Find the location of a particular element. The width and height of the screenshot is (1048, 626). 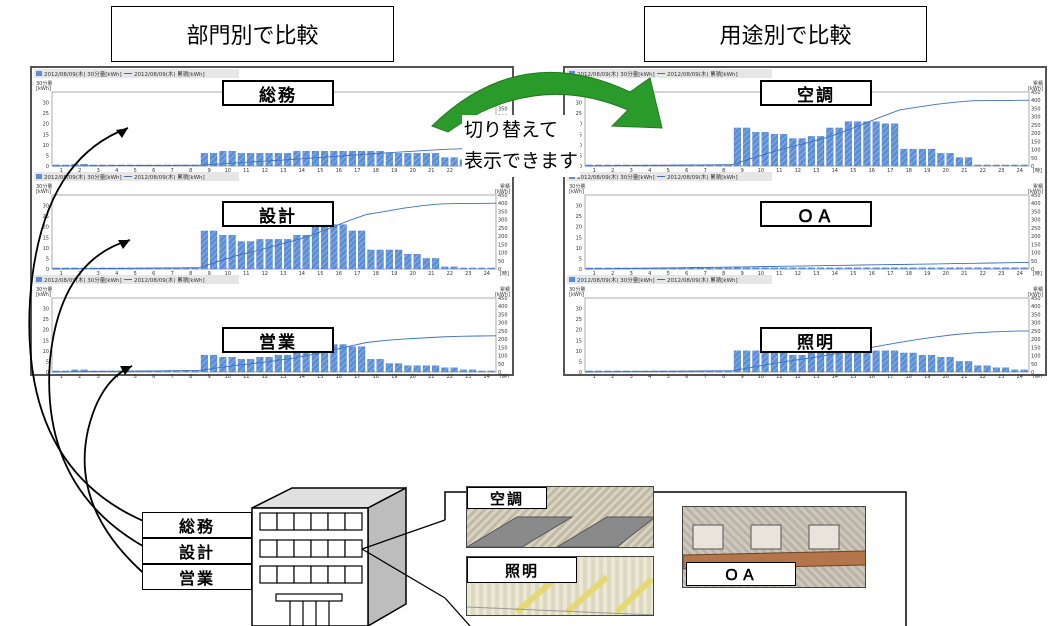

callout-line-1: 切り替えて is located at coordinates (521, 130).